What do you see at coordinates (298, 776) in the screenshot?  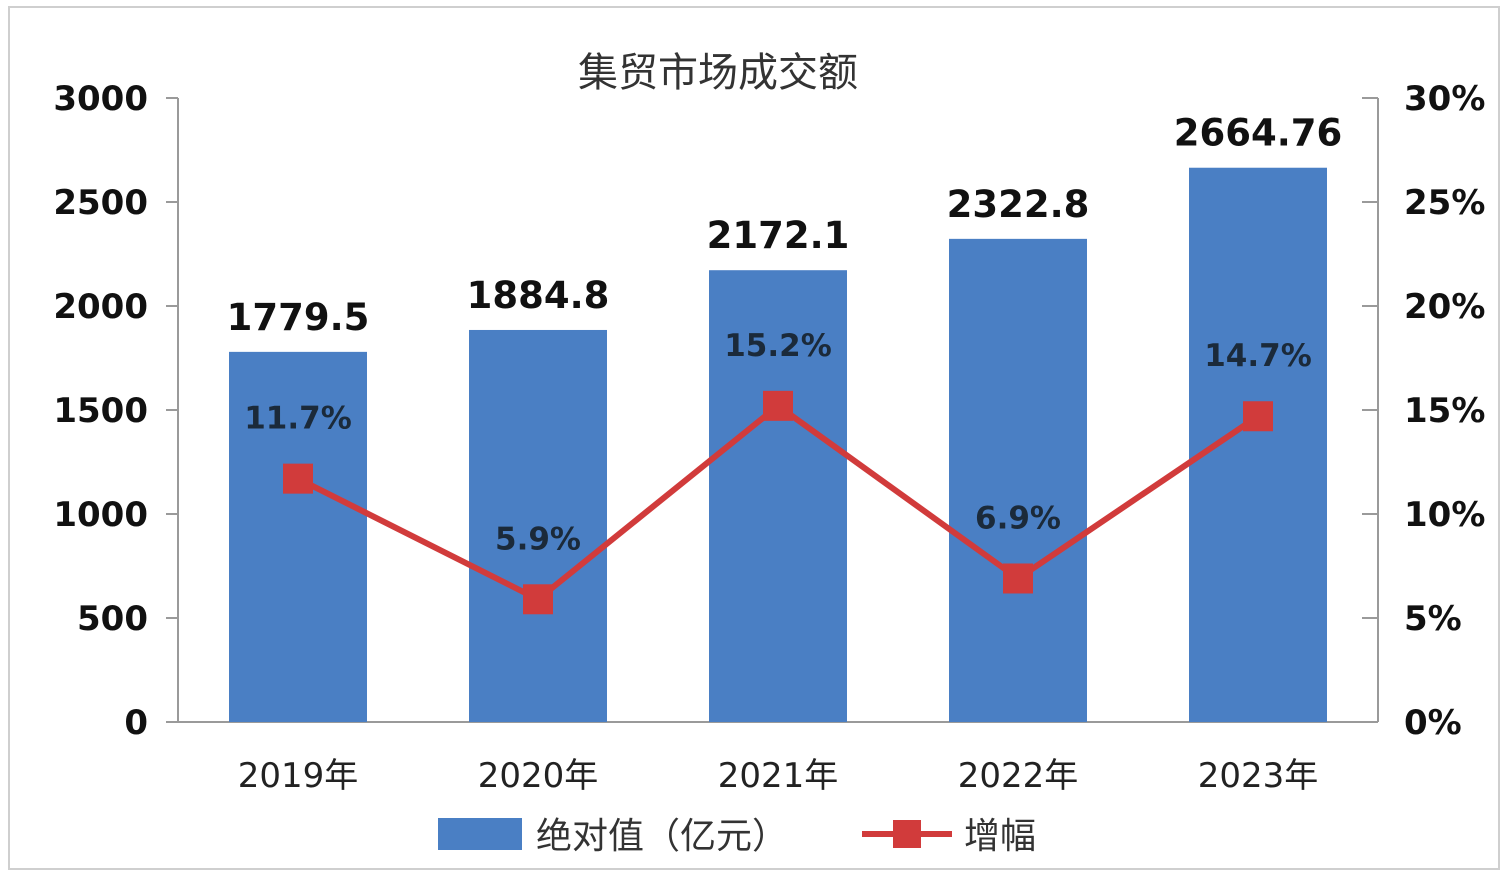 I see `x-tick-label: 2019年` at bounding box center [298, 776].